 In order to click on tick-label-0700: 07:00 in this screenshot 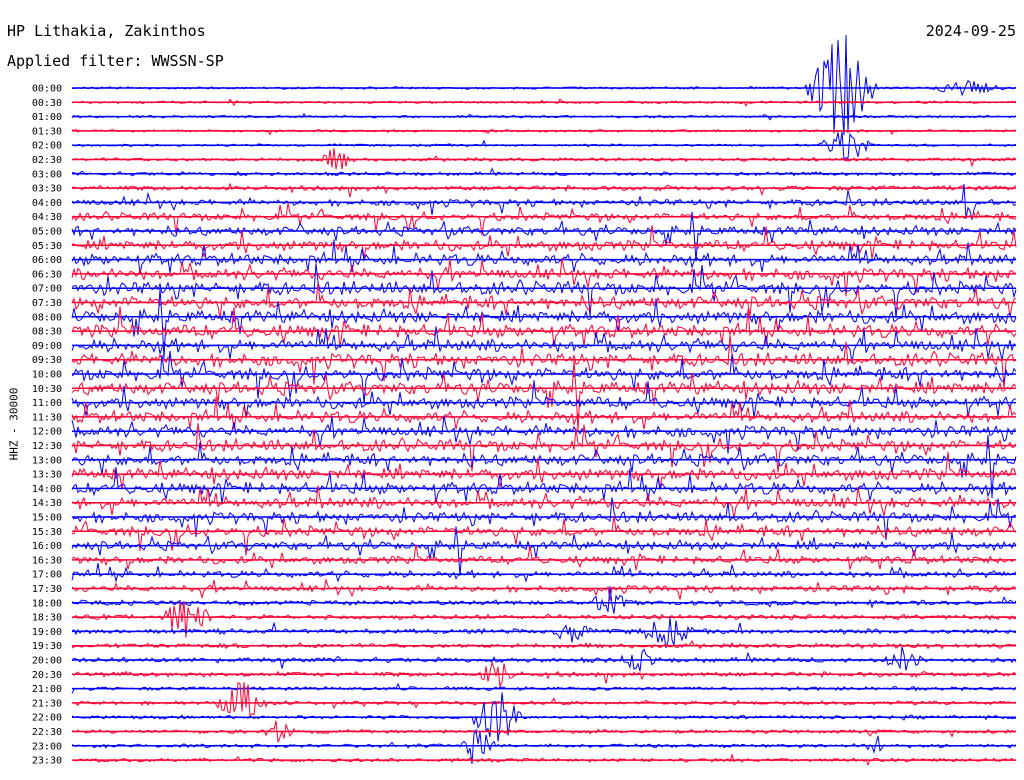, I will do `click(47, 289)`.